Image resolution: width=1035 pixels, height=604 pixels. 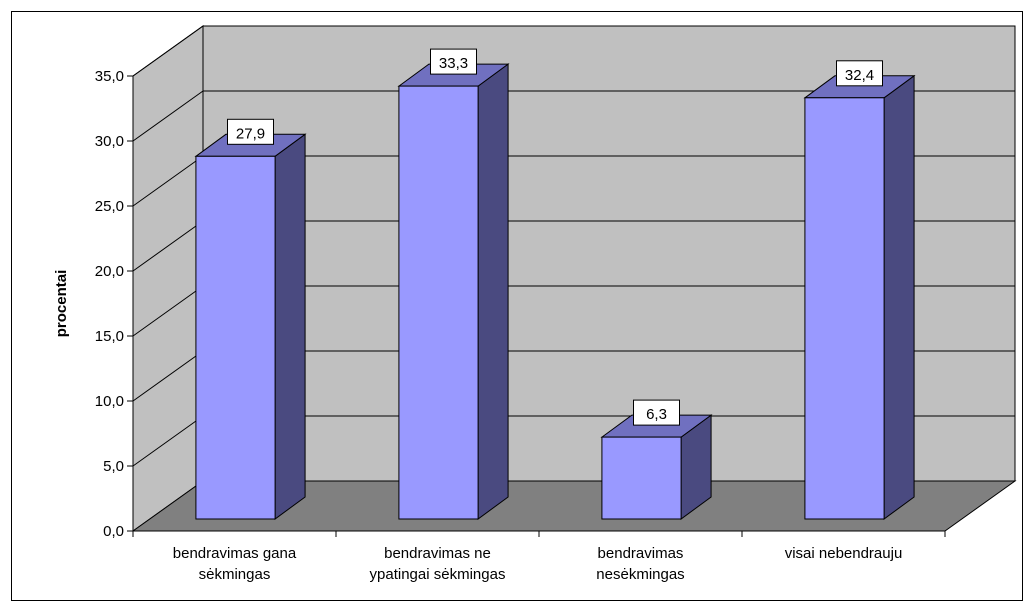 I want to click on y-tick-label: 10,0, so click(x=109, y=401).